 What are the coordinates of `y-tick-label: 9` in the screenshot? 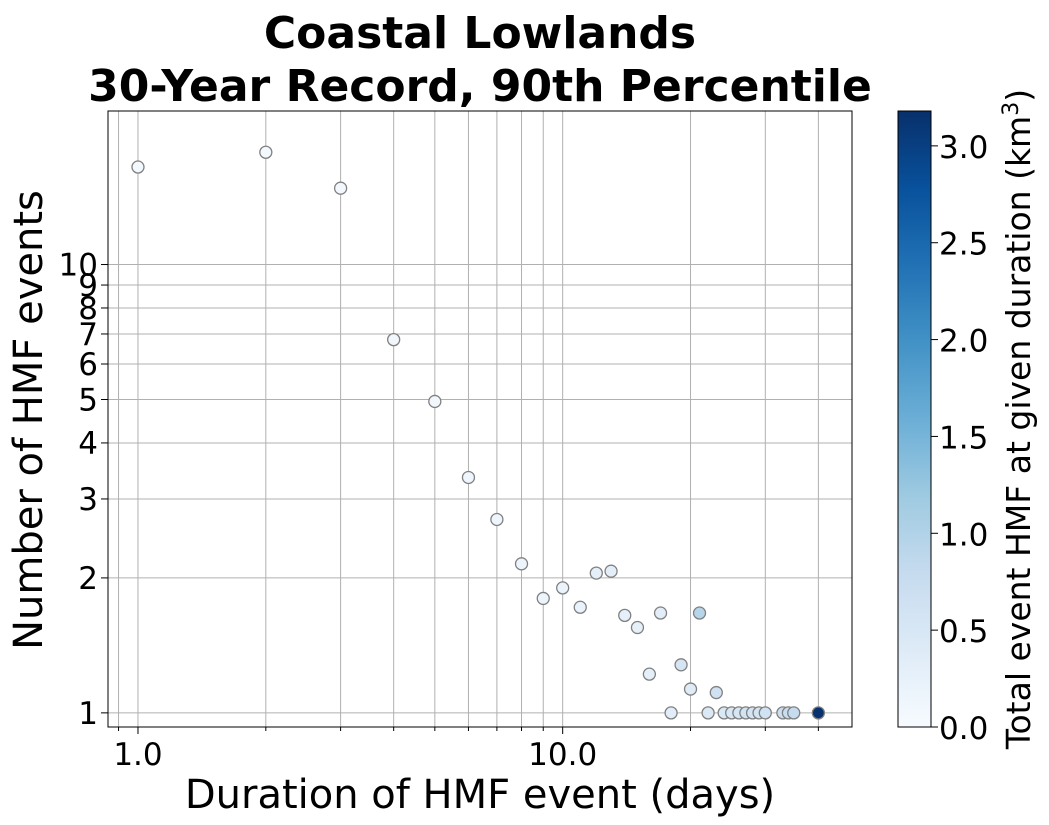 It's located at (88, 286).